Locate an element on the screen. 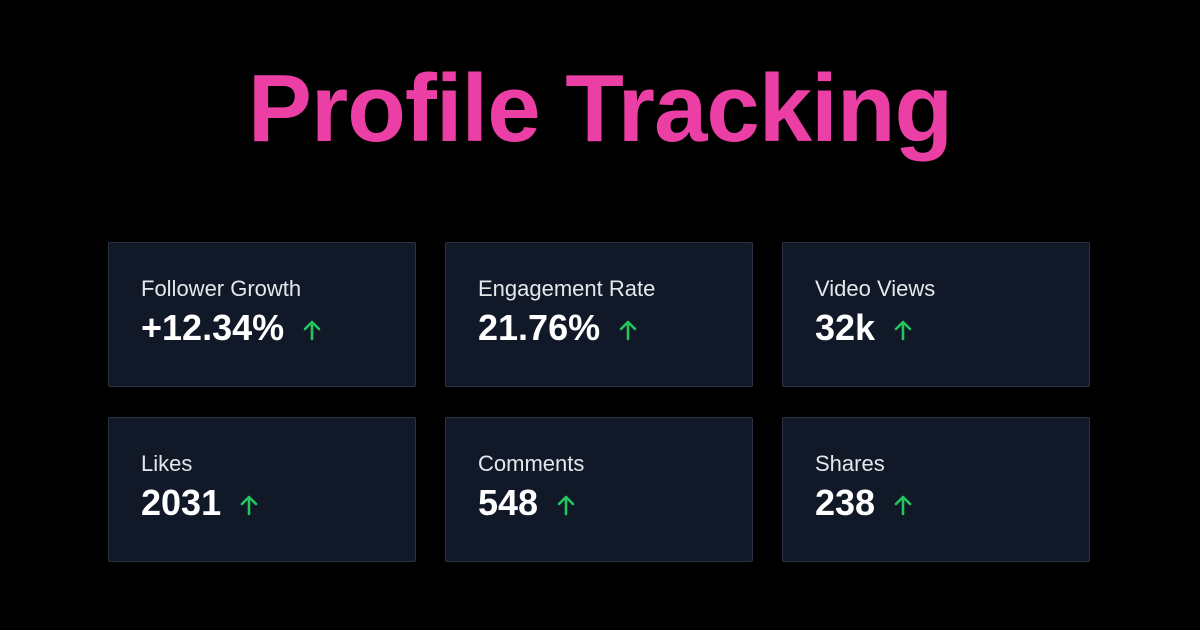 The height and width of the screenshot is (630, 1200). metric-value: 32k is located at coordinates (845, 327).